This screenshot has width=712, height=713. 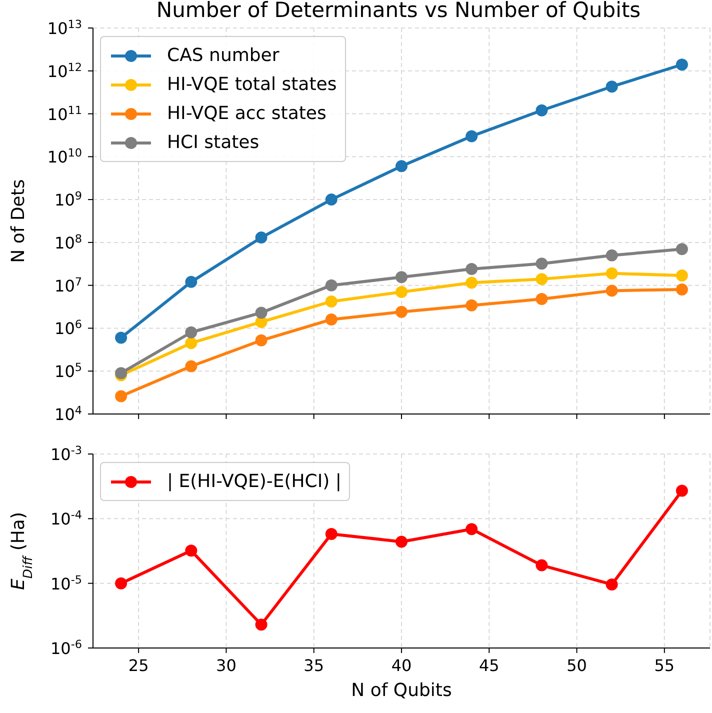 What do you see at coordinates (64, 28) in the screenshot?
I see `y-tick-label: 10$^{13}$` at bounding box center [64, 28].